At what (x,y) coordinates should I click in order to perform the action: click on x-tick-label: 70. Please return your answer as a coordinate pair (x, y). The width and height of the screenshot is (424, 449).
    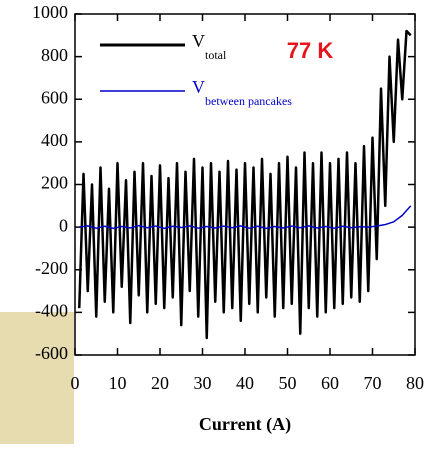
    Looking at the image, I should click on (373, 383).